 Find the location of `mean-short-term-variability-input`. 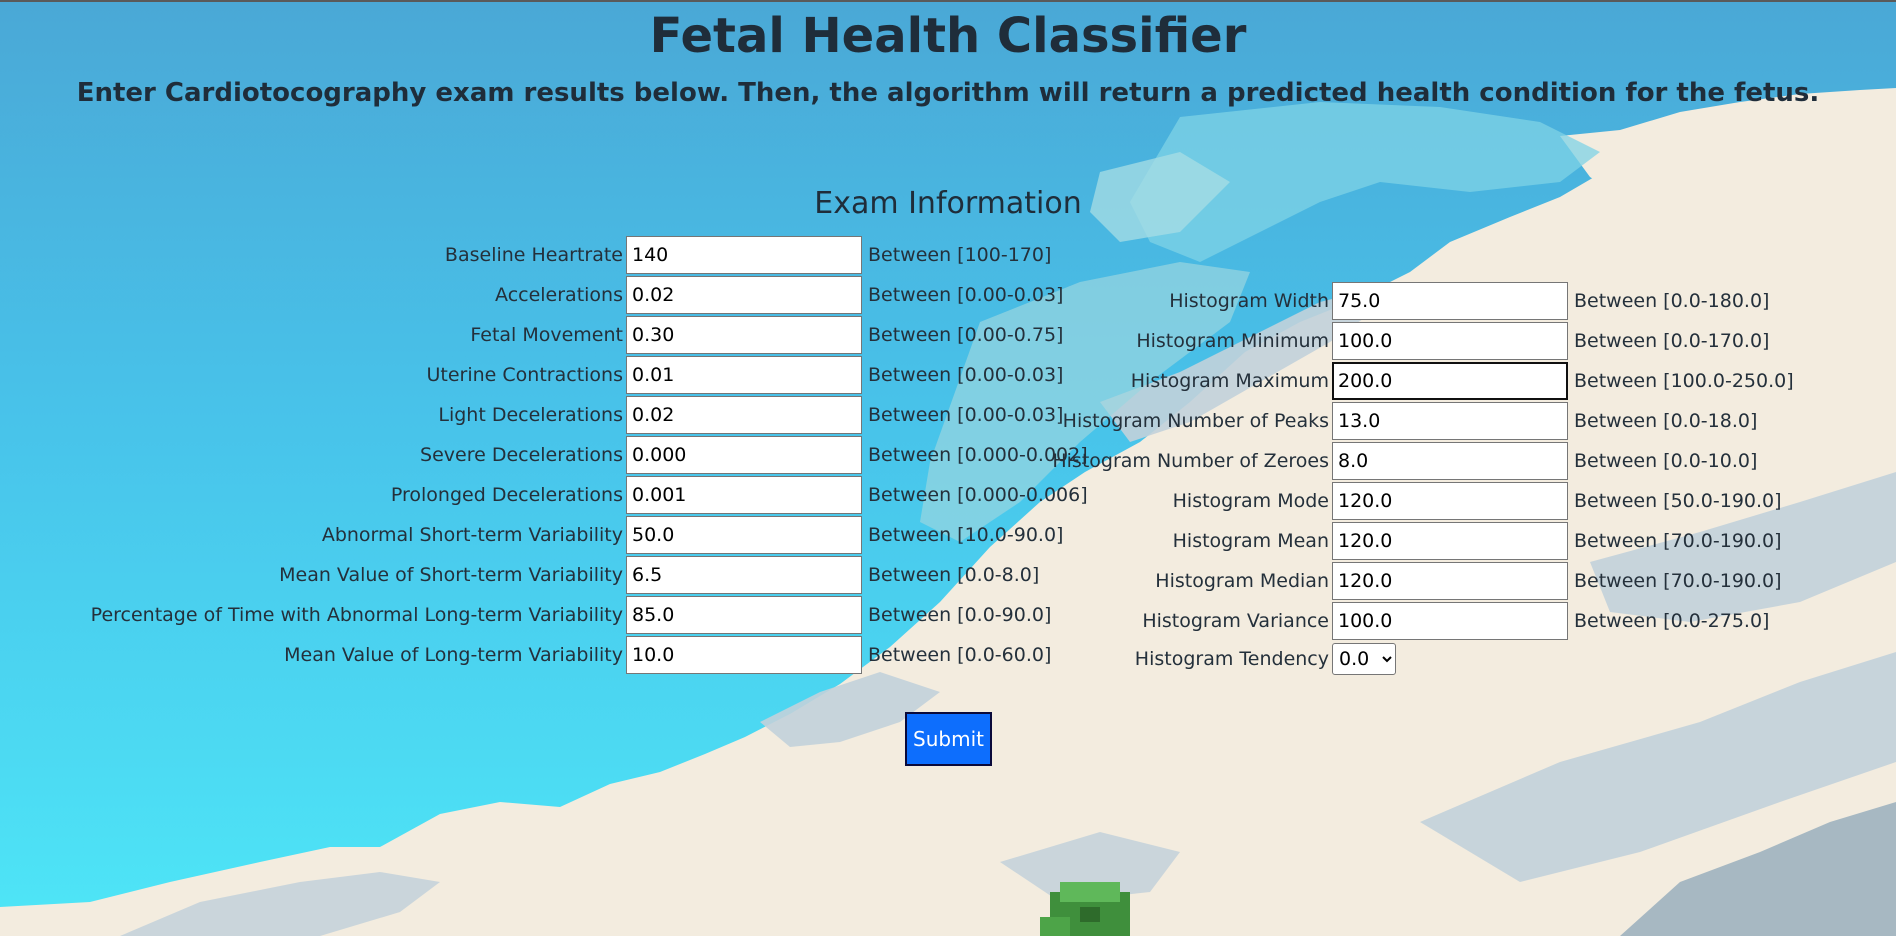

mean-short-term-variability-input is located at coordinates (744, 575).